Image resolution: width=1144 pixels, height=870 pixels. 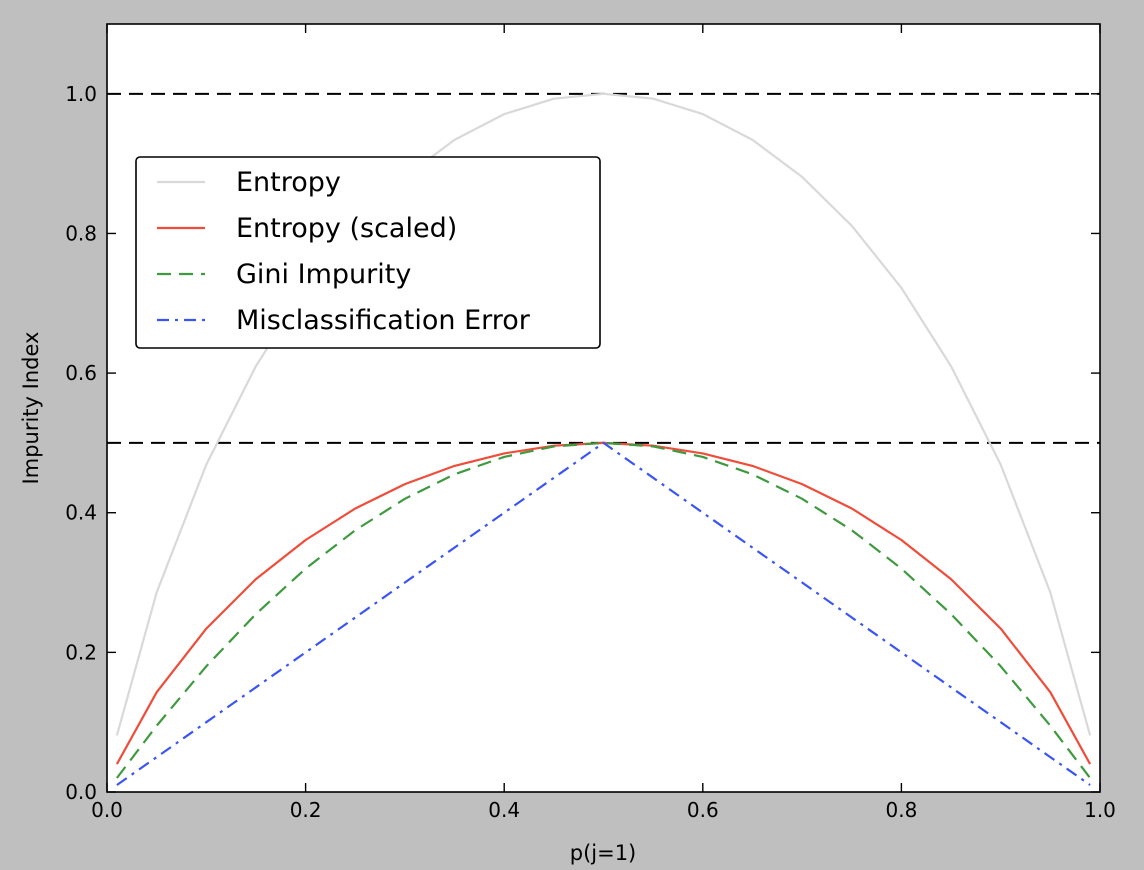 I want to click on x-tick-label-1: 0.2, so click(x=306, y=810).